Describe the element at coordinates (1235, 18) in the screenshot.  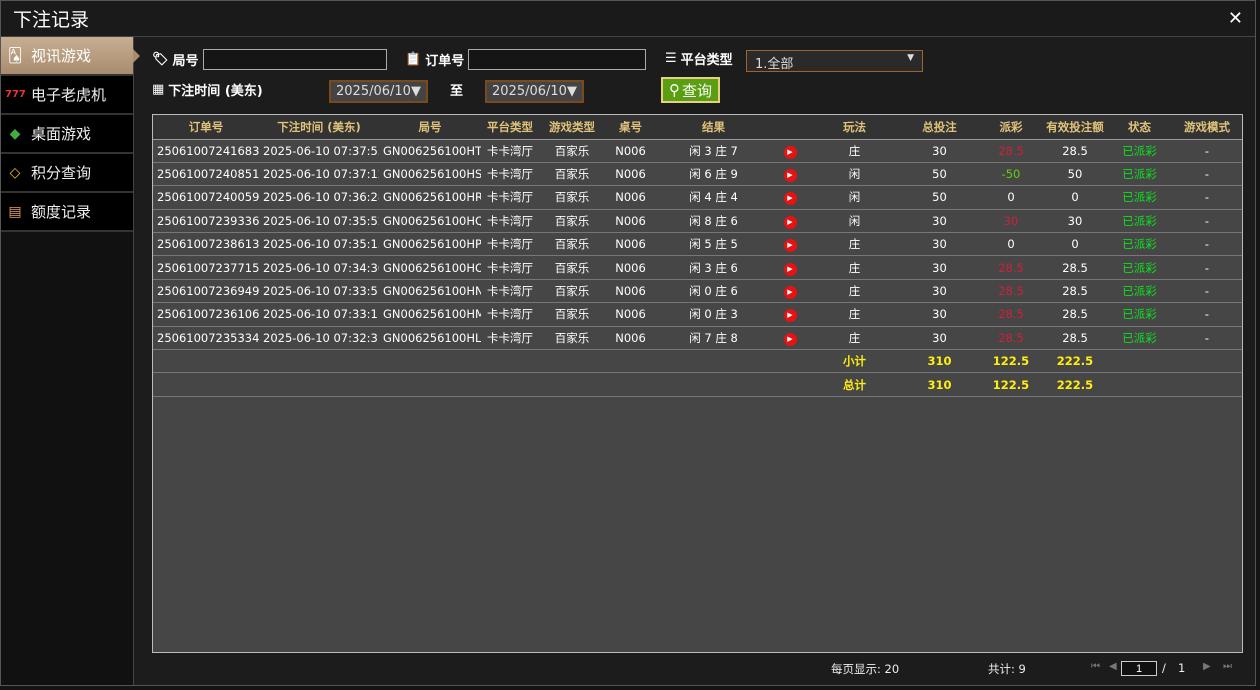
I see `close-icon: ✕` at that location.